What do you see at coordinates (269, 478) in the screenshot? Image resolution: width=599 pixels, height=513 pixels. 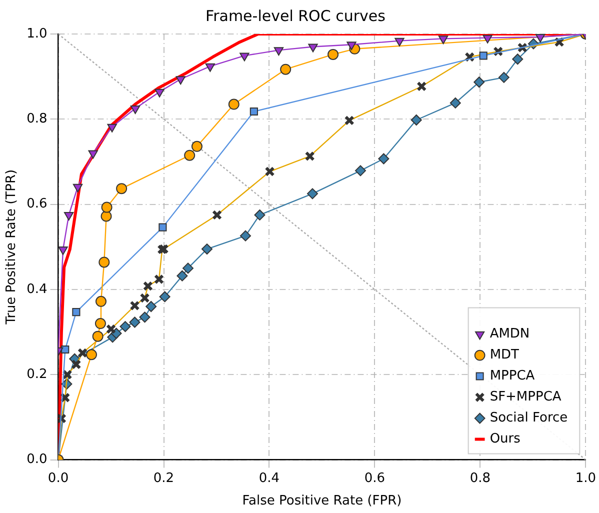 I see `x-tick-label: 0.4` at bounding box center [269, 478].